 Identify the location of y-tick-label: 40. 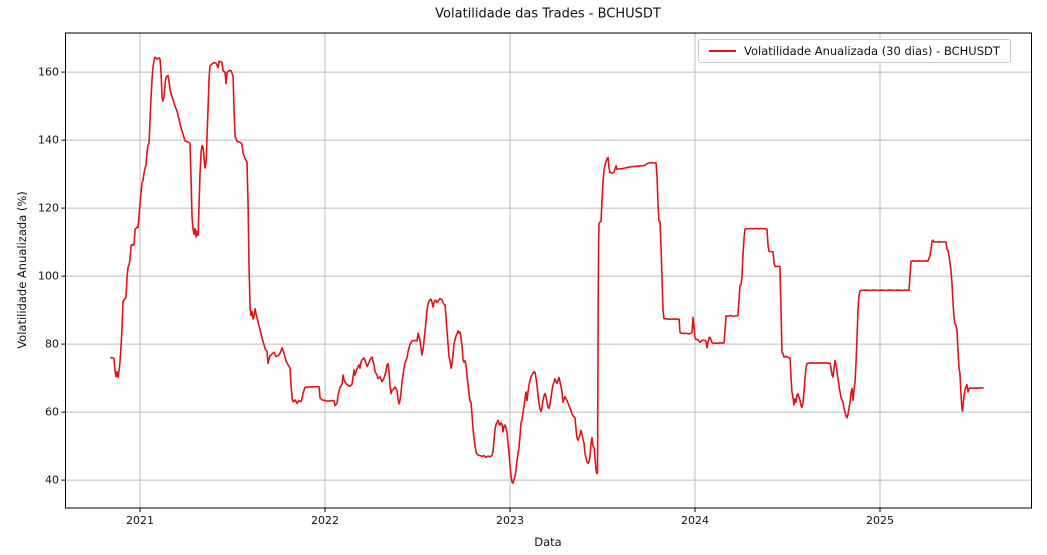
(52, 480).